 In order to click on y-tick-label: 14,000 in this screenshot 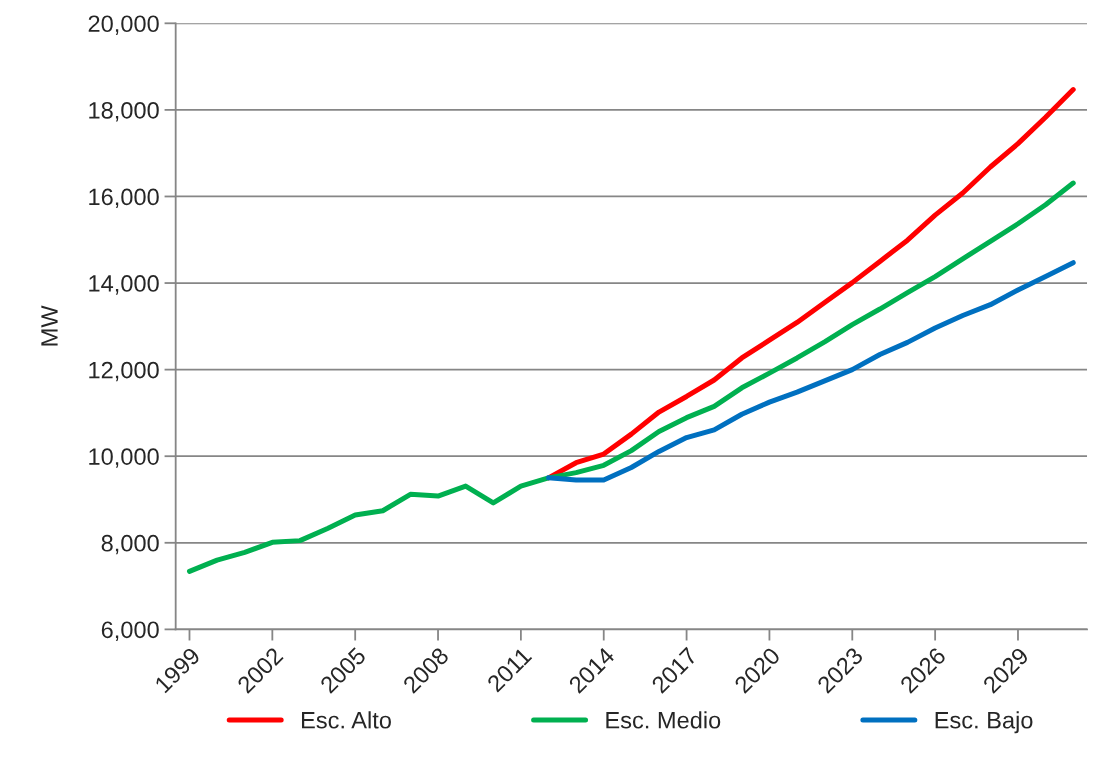, I will do `click(124, 285)`.